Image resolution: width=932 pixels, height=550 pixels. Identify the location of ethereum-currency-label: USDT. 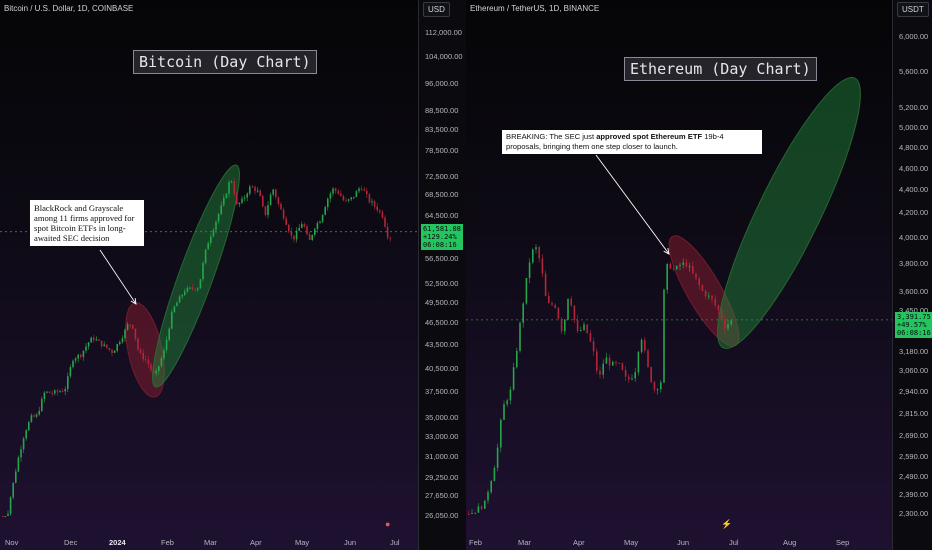
(913, 9).